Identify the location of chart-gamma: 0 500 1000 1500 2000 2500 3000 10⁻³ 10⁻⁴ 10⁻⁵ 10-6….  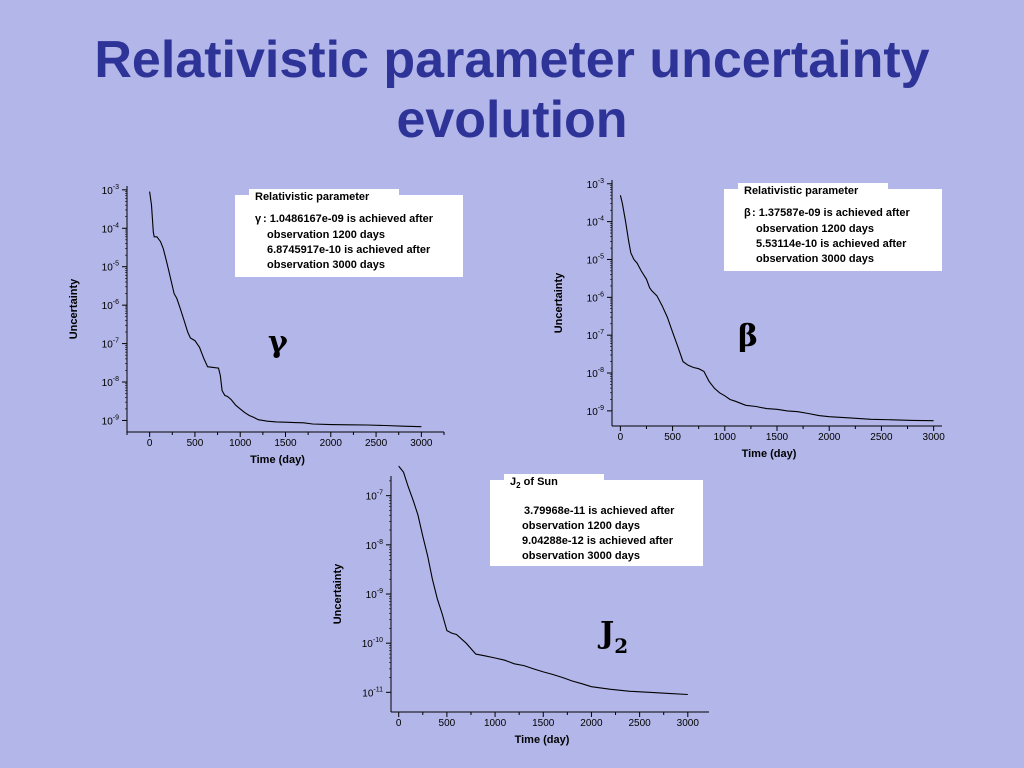
(265, 325).